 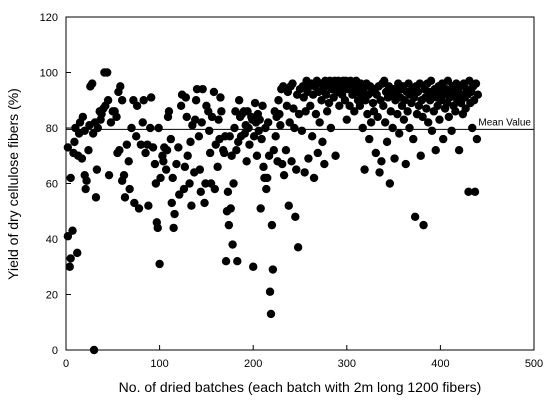 I want to click on x-tick-label: 300, so click(x=347, y=364).